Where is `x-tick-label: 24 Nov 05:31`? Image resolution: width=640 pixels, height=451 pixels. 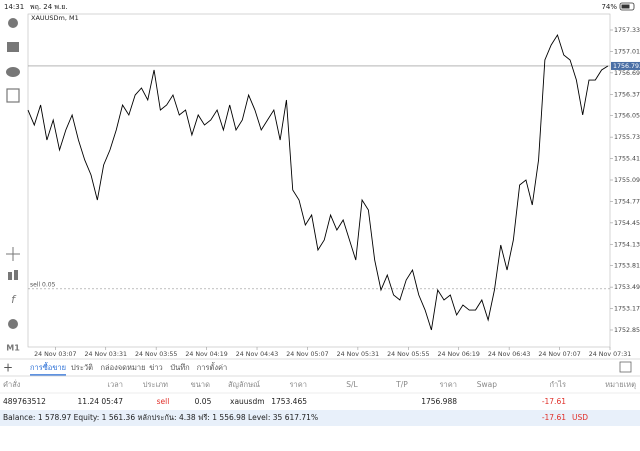 x-tick-label: 24 Nov 05:31 is located at coordinates (358, 354).